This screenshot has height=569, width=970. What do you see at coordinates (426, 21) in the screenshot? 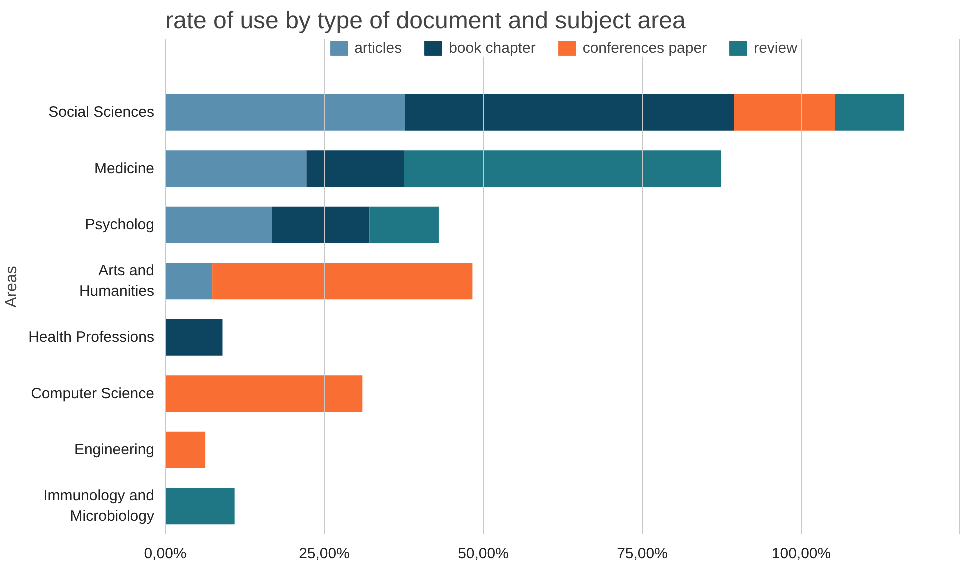
I see `chart-title: rate of use by type of document and subject area` at bounding box center [426, 21].